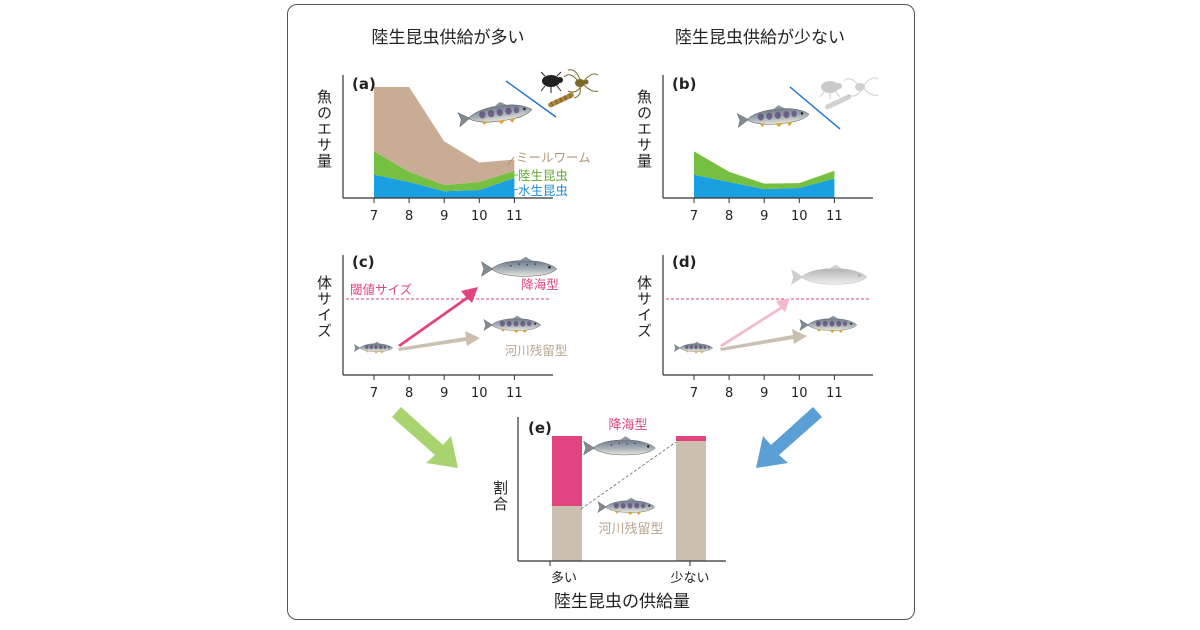 The height and width of the screenshot is (630, 1200). I want to click on panel-a-ticks: 7 8 9 10 11, so click(446, 211).